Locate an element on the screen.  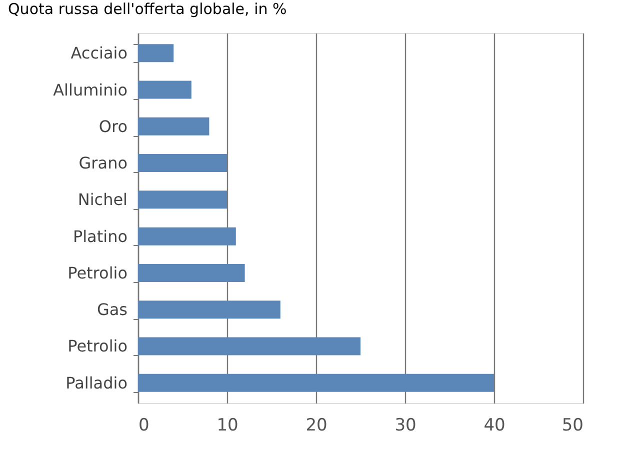
y-tick-label: Grano is located at coordinates (103, 163).